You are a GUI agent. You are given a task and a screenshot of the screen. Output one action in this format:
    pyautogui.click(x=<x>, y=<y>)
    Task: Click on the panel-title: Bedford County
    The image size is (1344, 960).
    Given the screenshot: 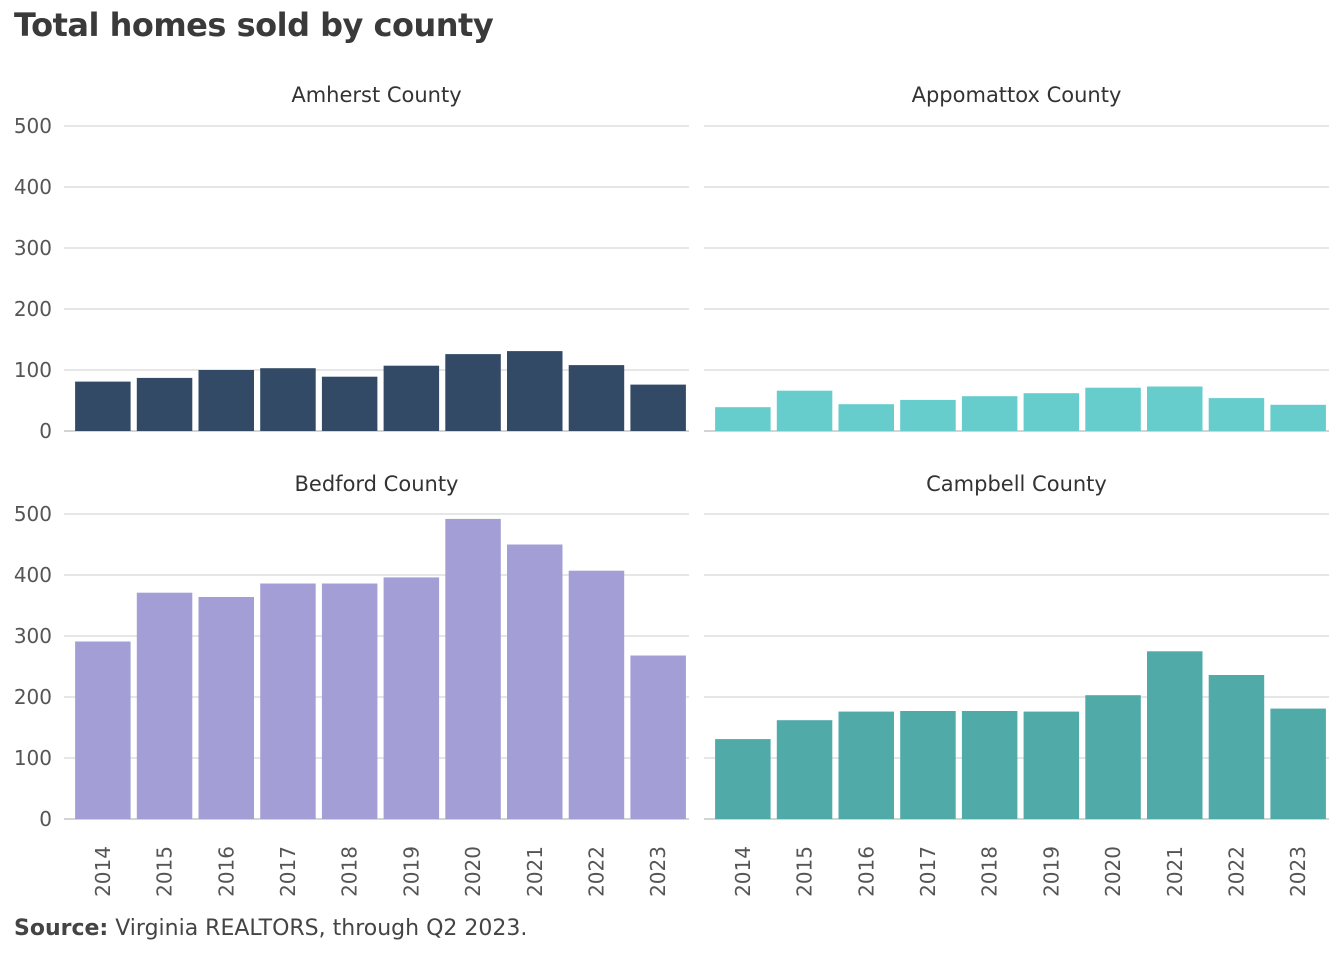 What is the action you would take?
    pyautogui.click(x=377, y=484)
    